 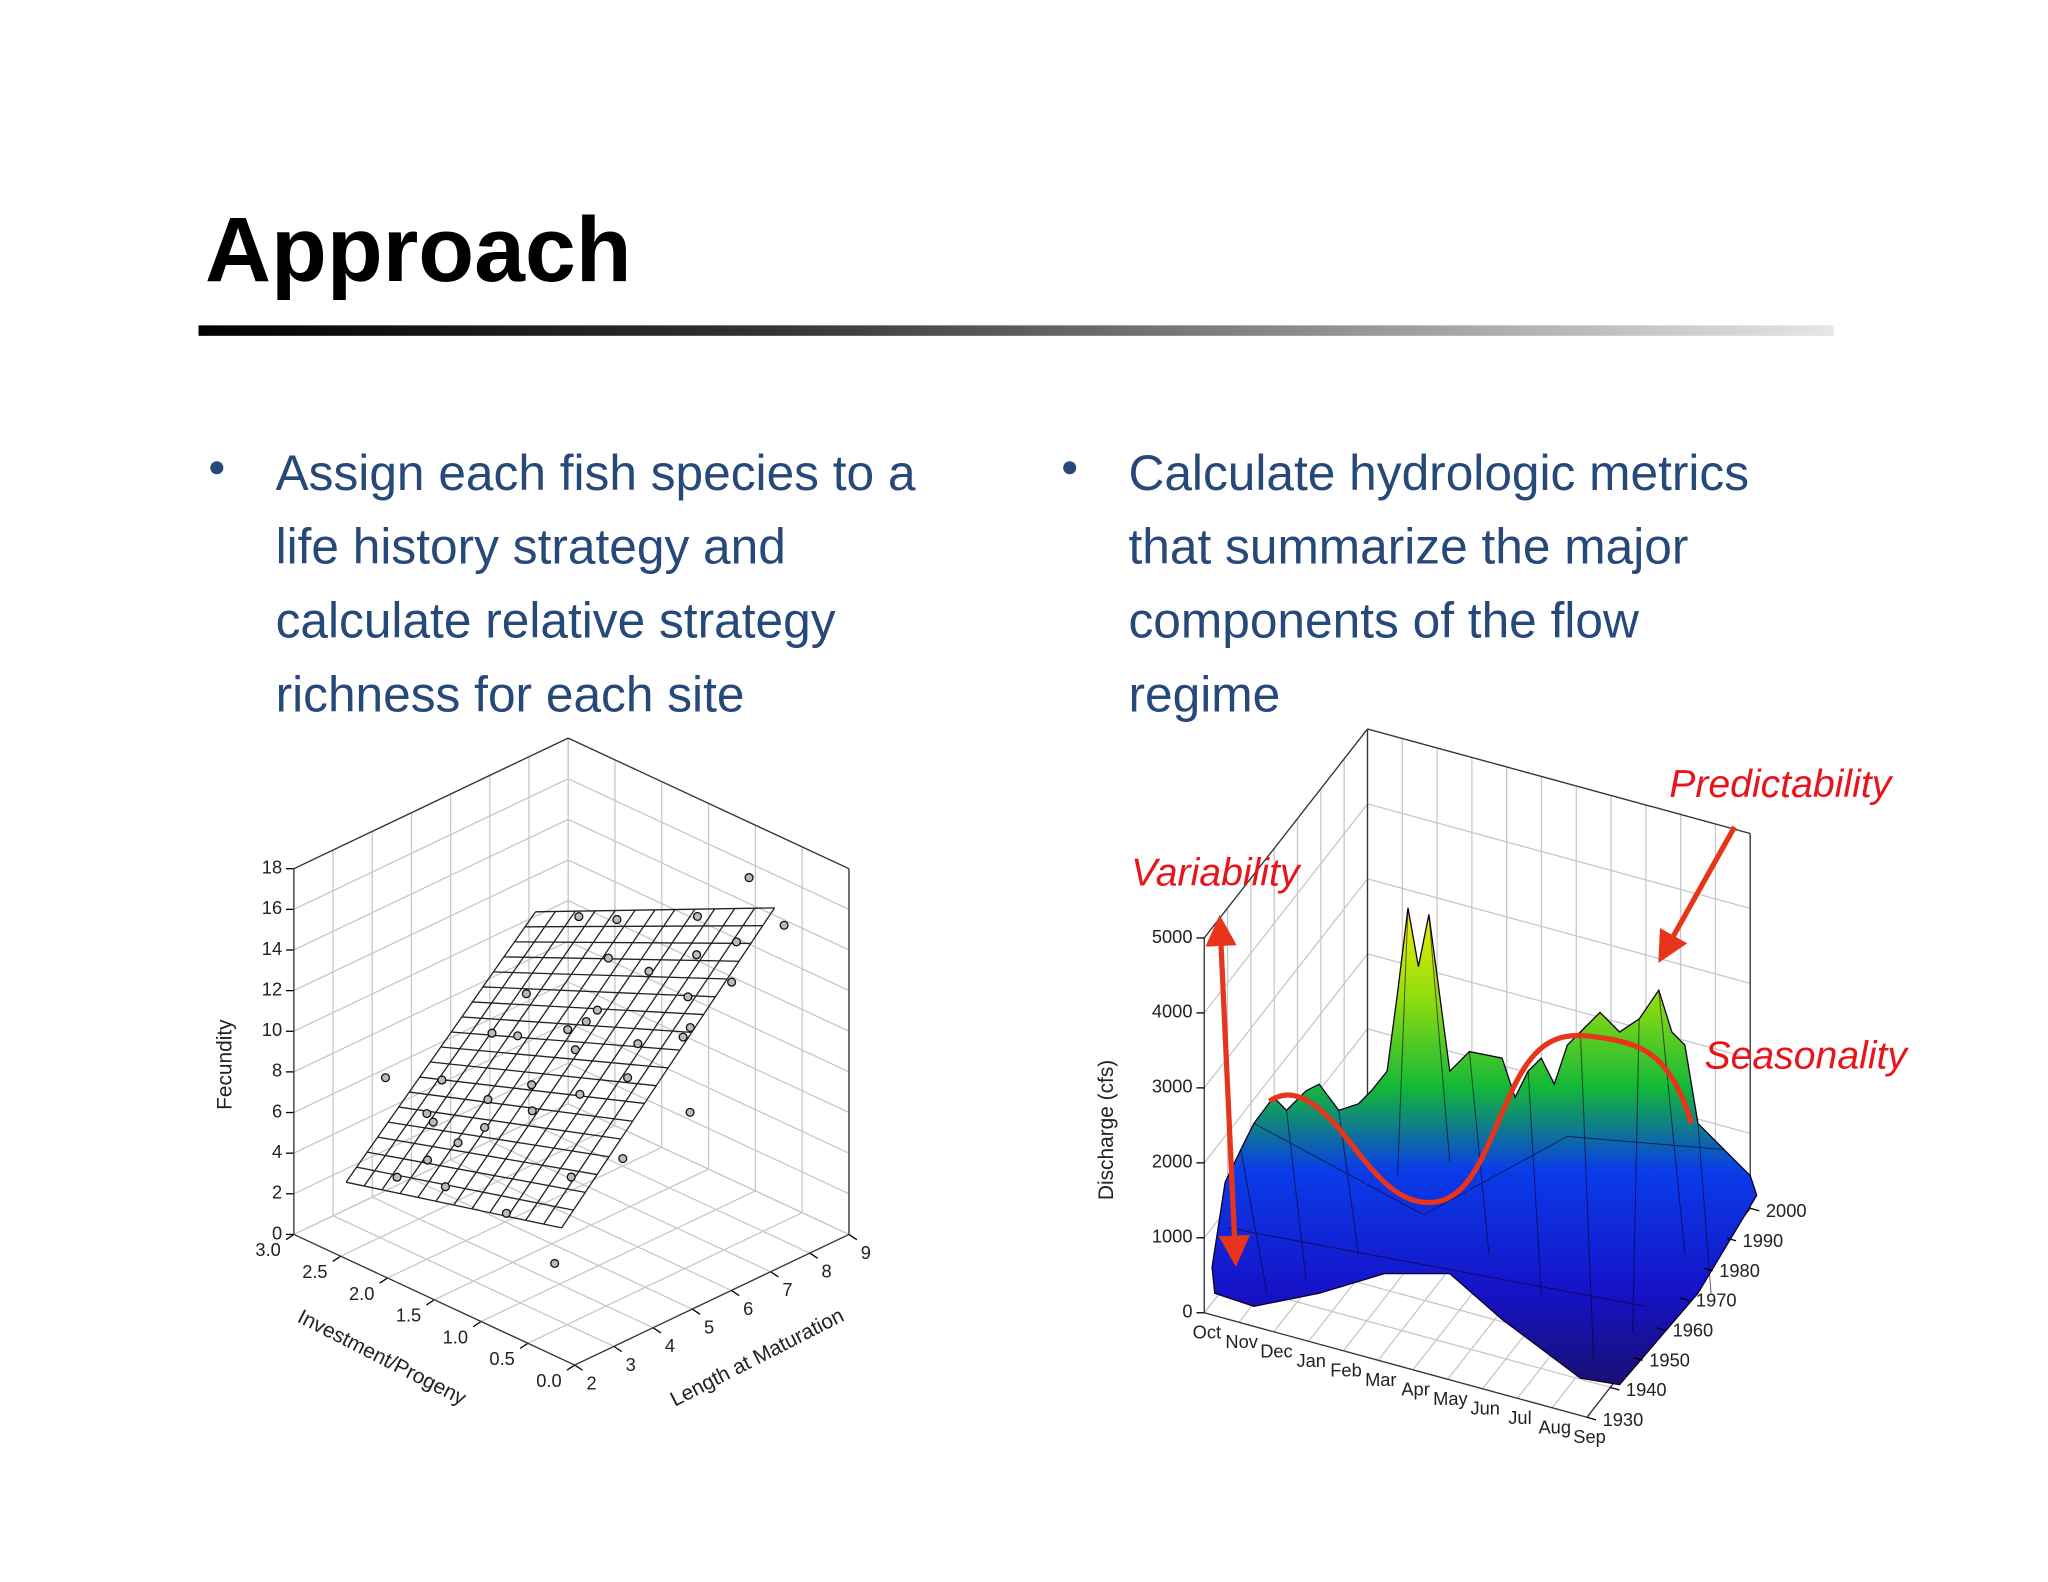 I want to click on x-tick-label: 1.0, so click(x=455, y=1336).